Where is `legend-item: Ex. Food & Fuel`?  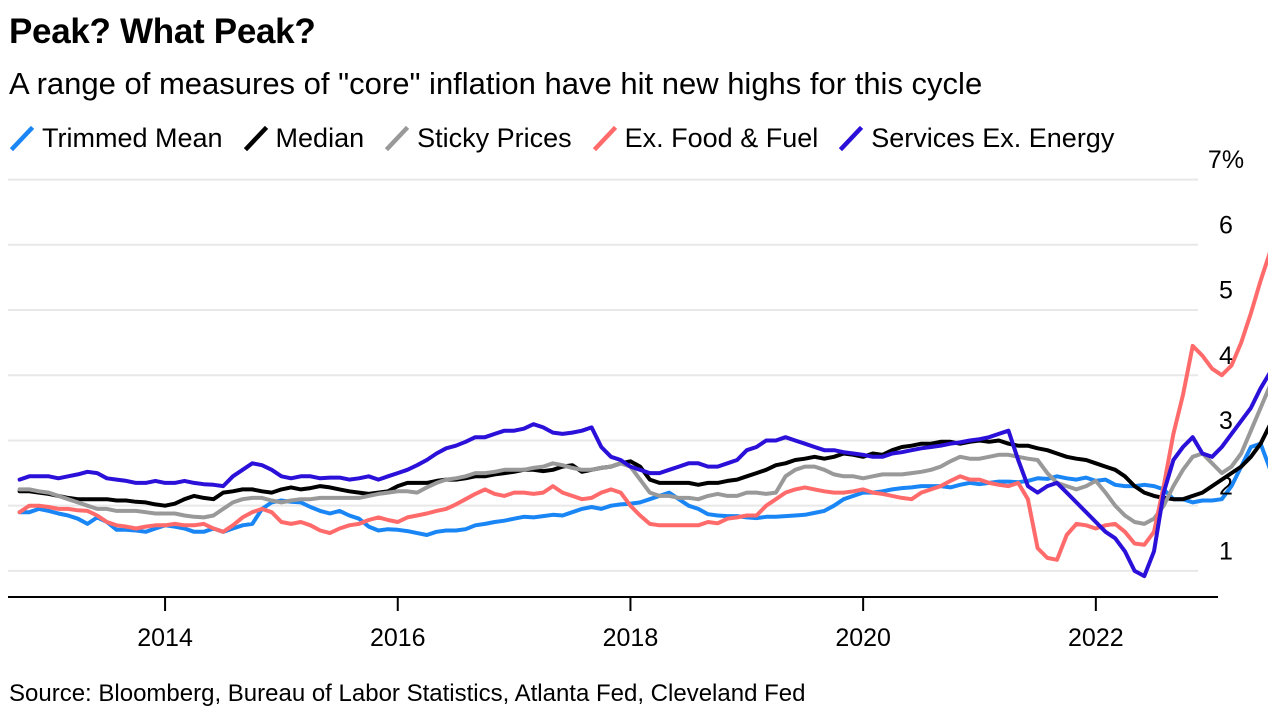 legend-item: Ex. Food & Fuel is located at coordinates (705, 138).